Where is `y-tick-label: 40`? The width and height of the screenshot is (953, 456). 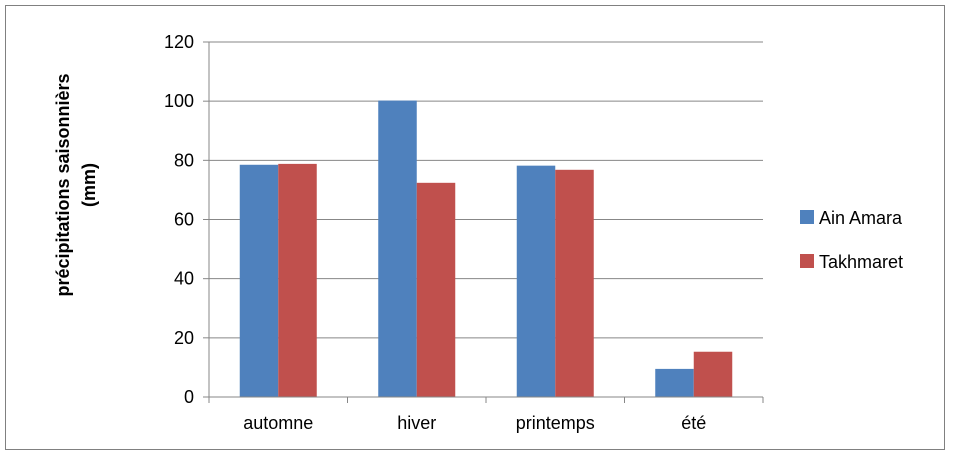
y-tick-label: 40 is located at coordinates (184, 279).